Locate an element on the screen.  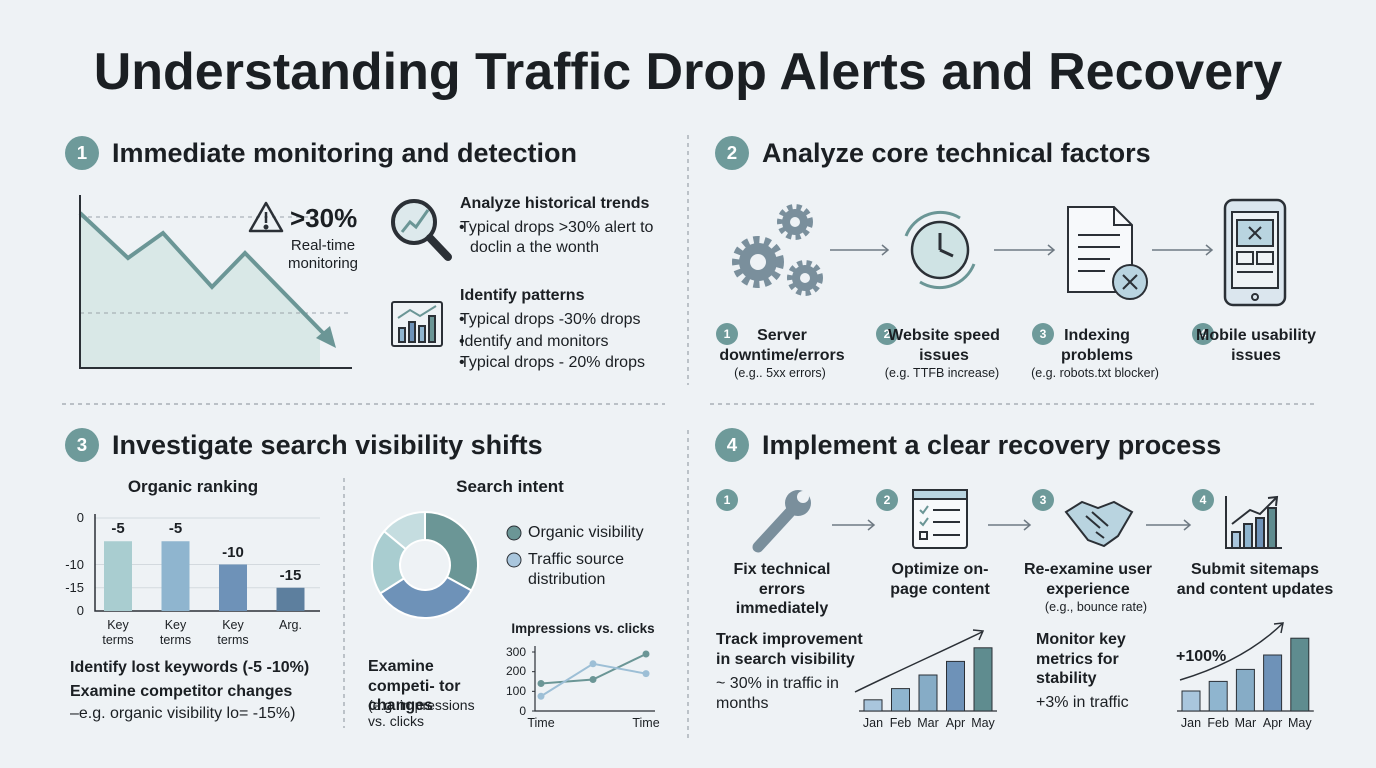
section-heading: Immediate monitoring and detection is located at coordinates (345, 152).